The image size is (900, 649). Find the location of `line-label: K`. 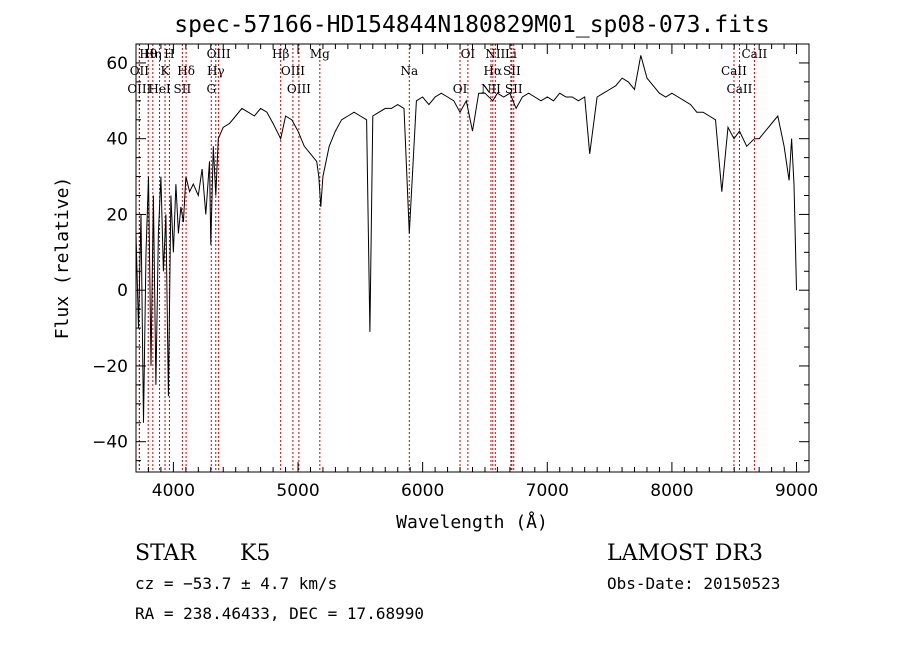

line-label: K is located at coordinates (166, 71).